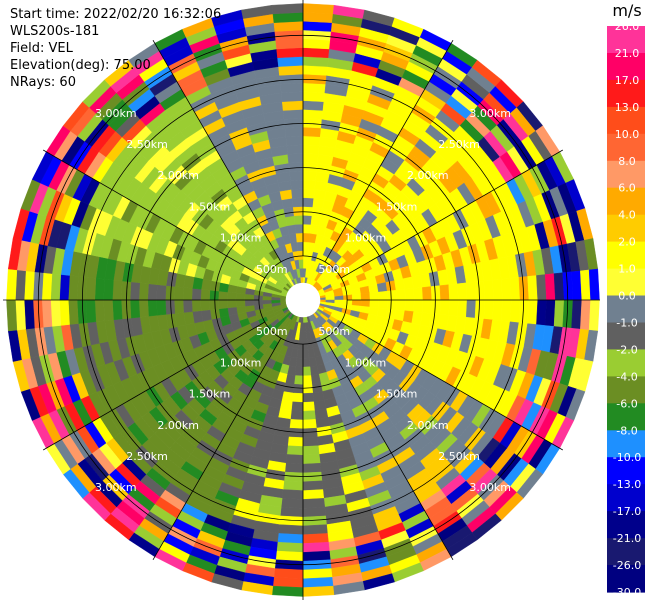  What do you see at coordinates (626, 349) in the screenshot?
I see `colorbar-tick-label: -2.0` at bounding box center [626, 349].